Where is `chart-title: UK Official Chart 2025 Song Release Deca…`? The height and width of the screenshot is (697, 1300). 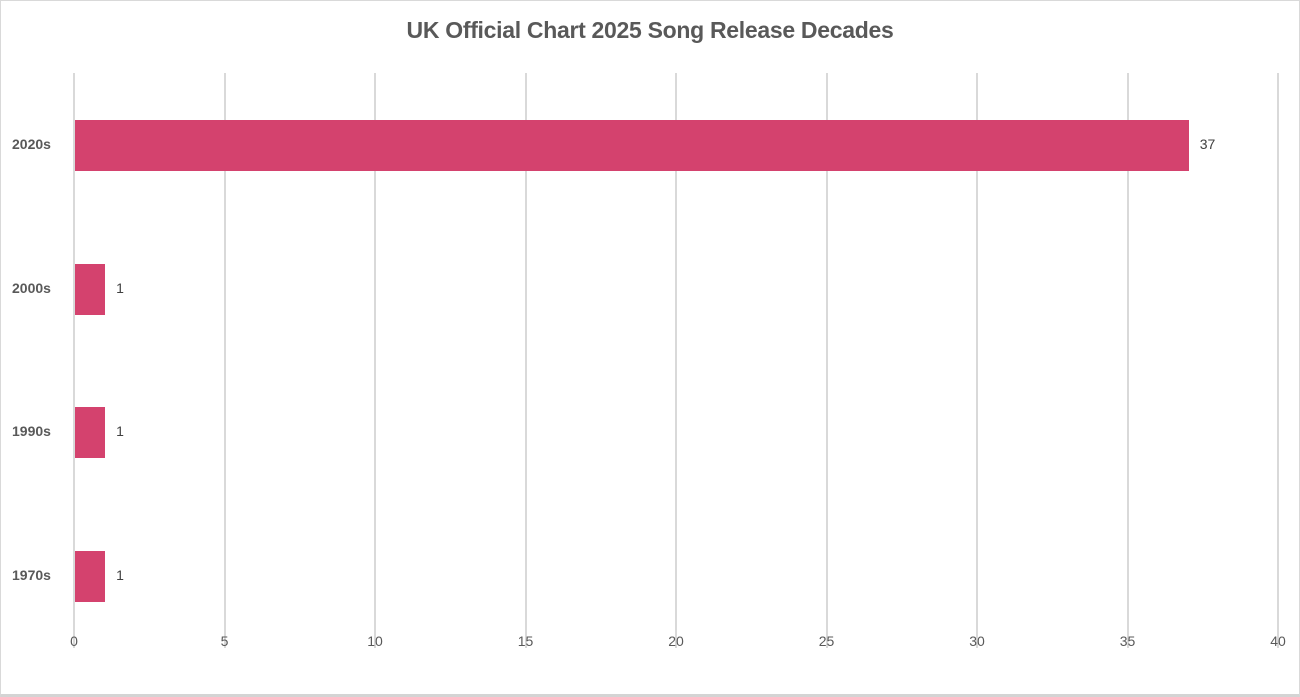
chart-title: UK Official Chart 2025 Song Release Deca… is located at coordinates (650, 30).